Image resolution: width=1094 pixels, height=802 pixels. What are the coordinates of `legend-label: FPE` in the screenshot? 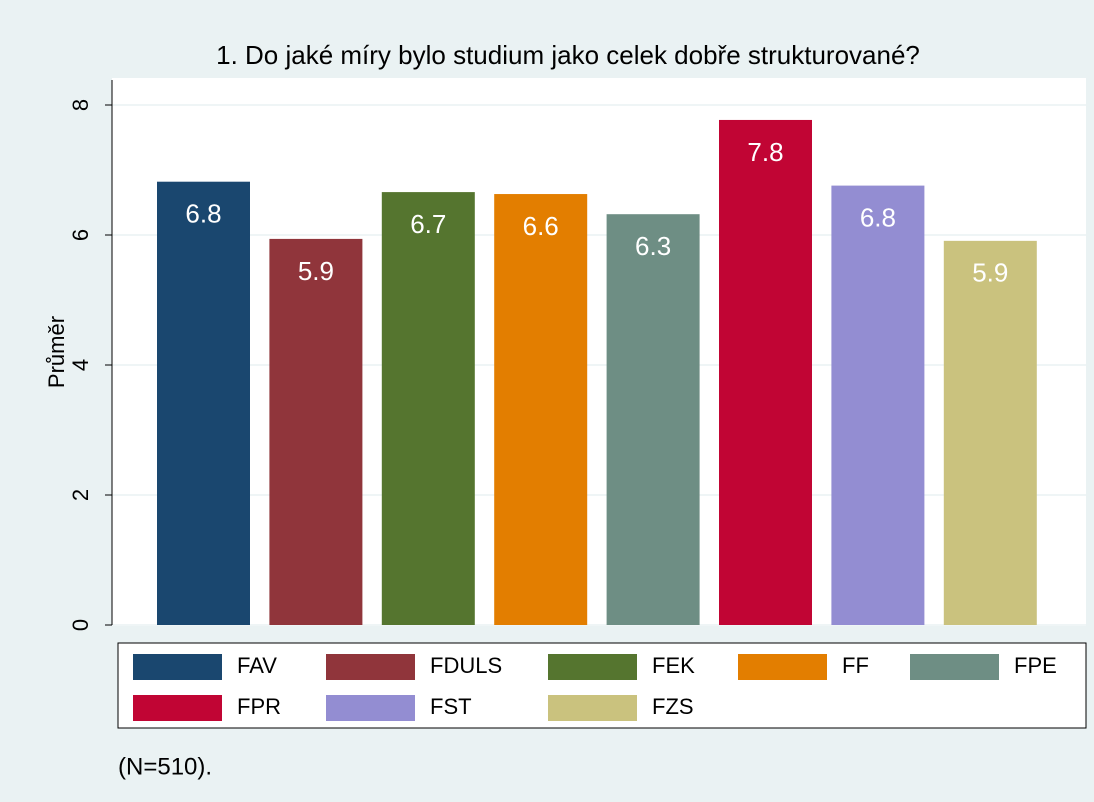 It's located at (1035, 665).